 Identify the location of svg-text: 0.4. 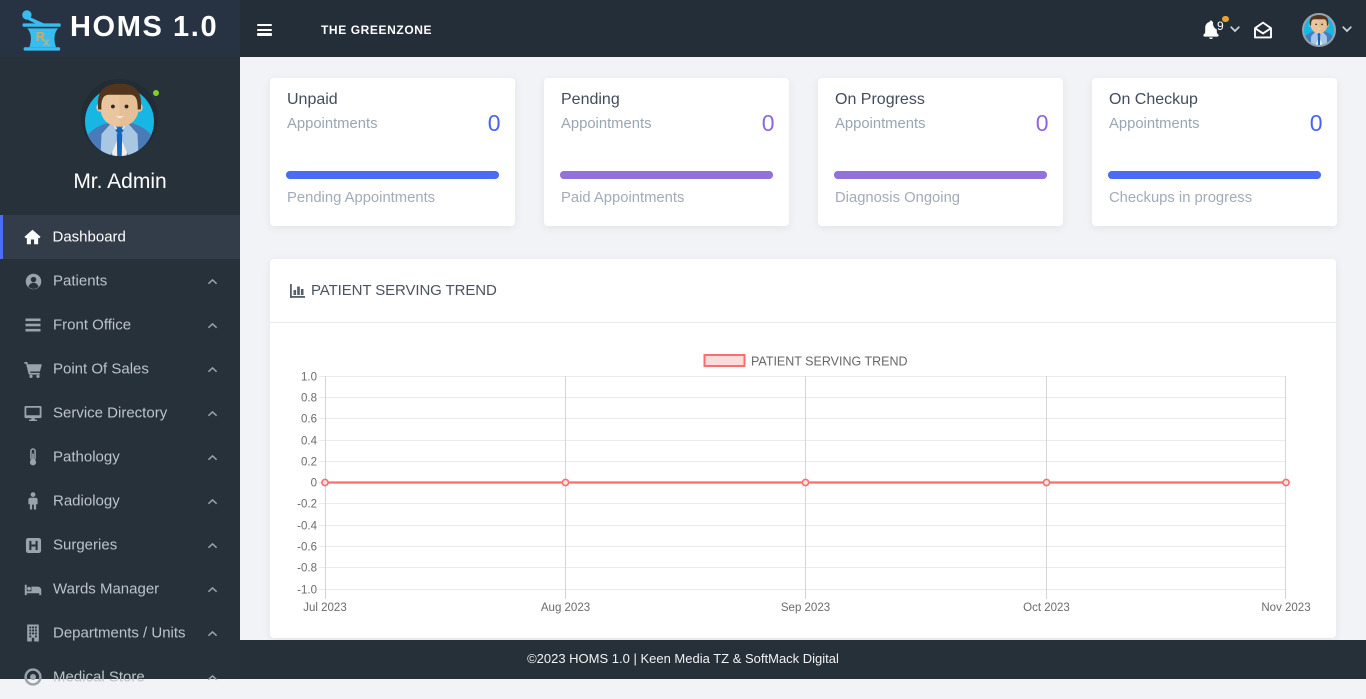
(309, 442).